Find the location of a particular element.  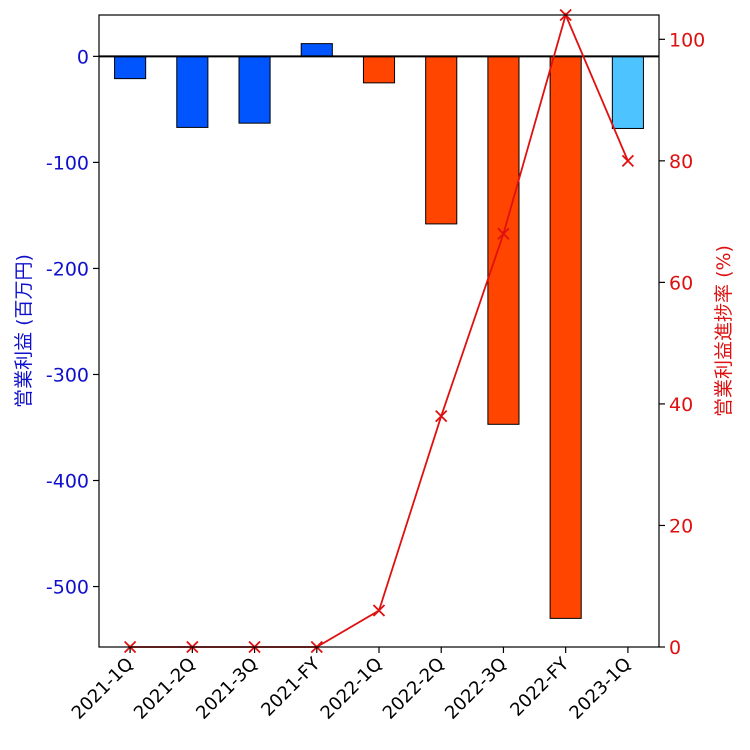

bar-2022-1Q is located at coordinates (378, 69).